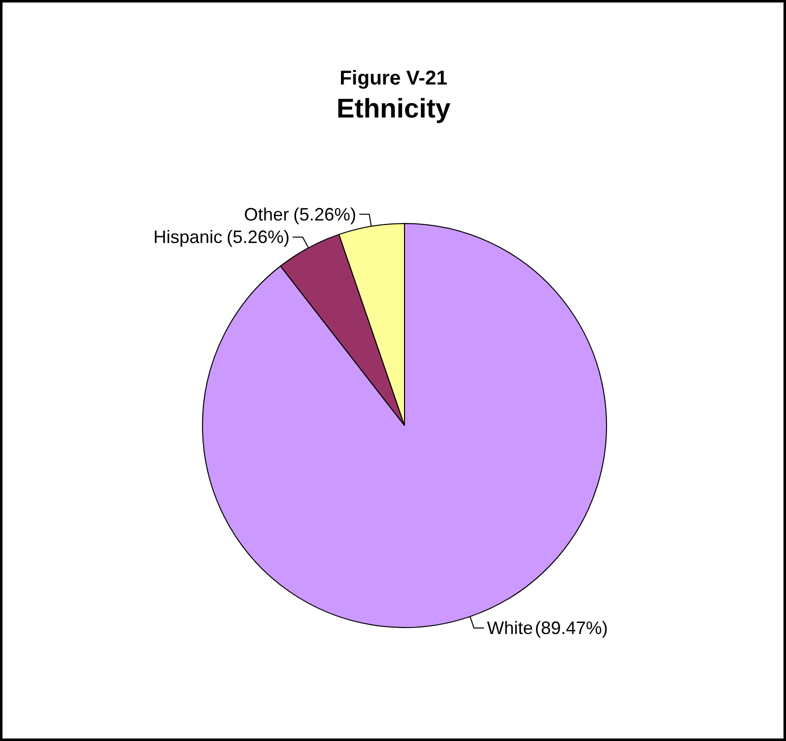  What do you see at coordinates (510, 628) in the screenshot?
I see `slice-label: White` at bounding box center [510, 628].